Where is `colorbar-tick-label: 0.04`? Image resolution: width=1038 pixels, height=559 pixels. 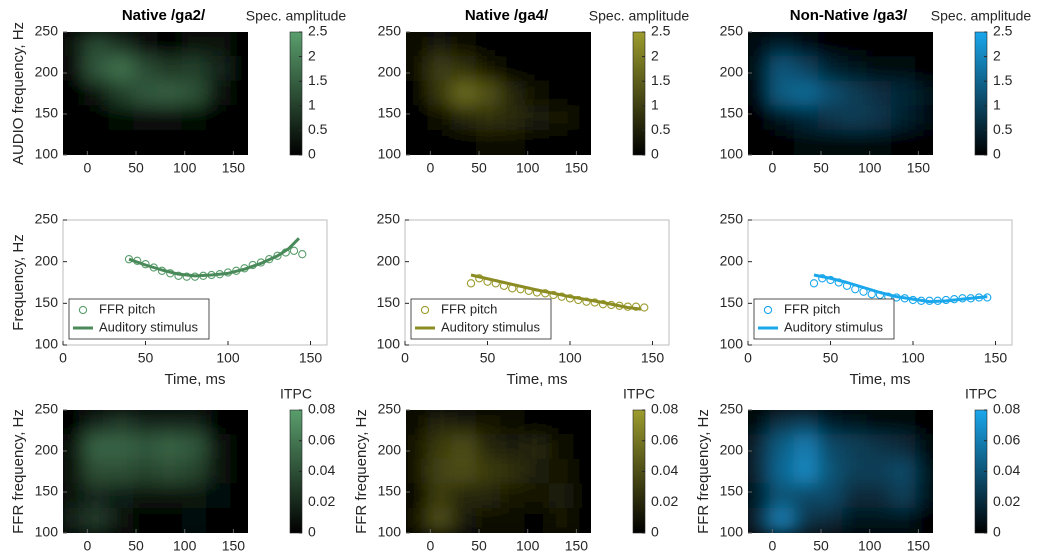
colorbar-tick-label: 0.04 is located at coordinates (664, 470).